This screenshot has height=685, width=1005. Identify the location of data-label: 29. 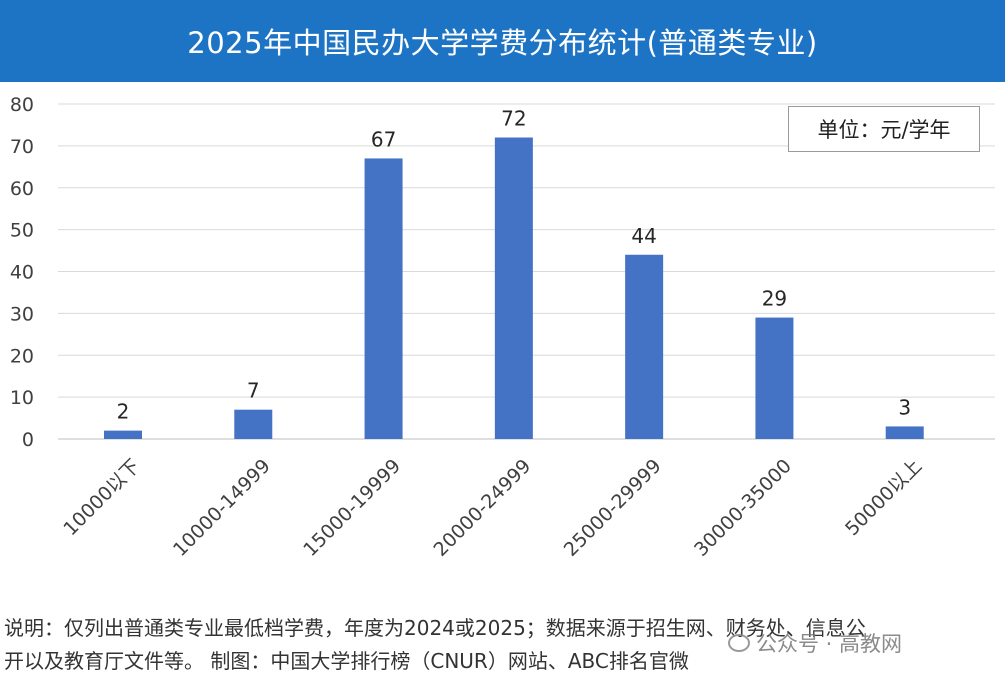
(774, 299).